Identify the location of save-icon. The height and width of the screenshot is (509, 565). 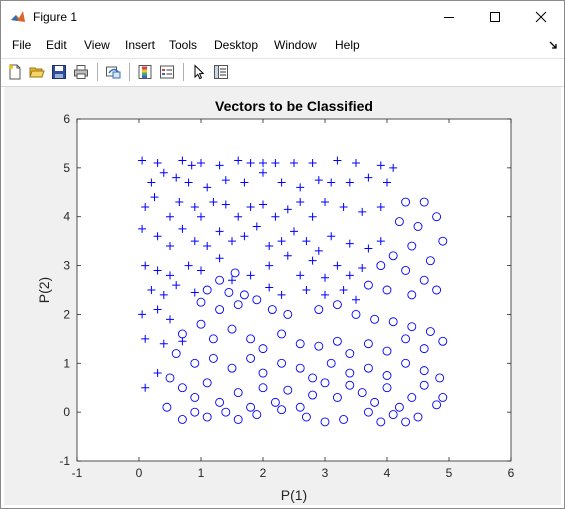
(59, 72).